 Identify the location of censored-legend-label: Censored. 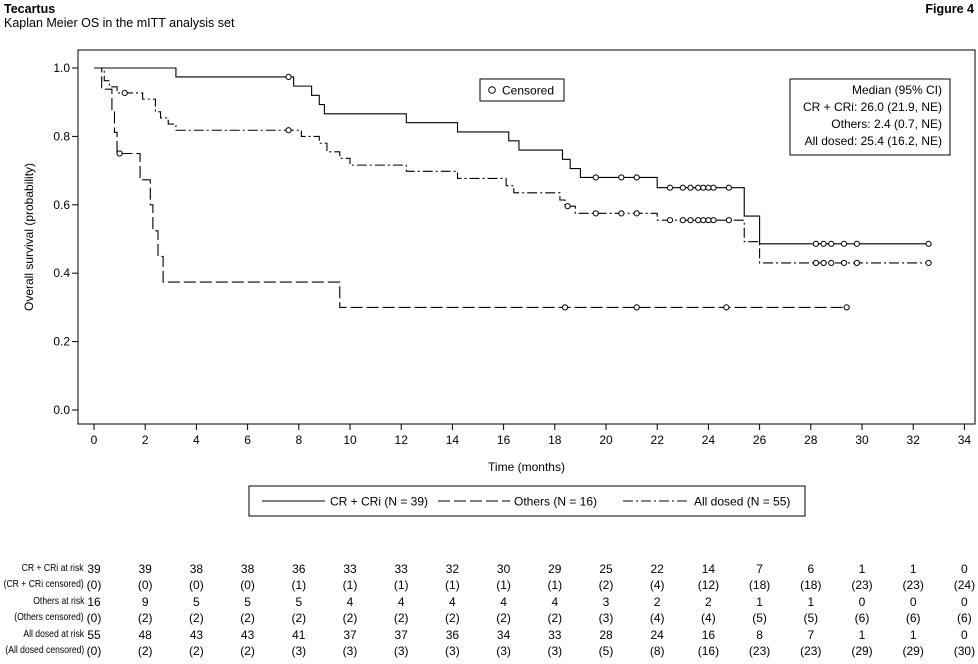
(528, 91).